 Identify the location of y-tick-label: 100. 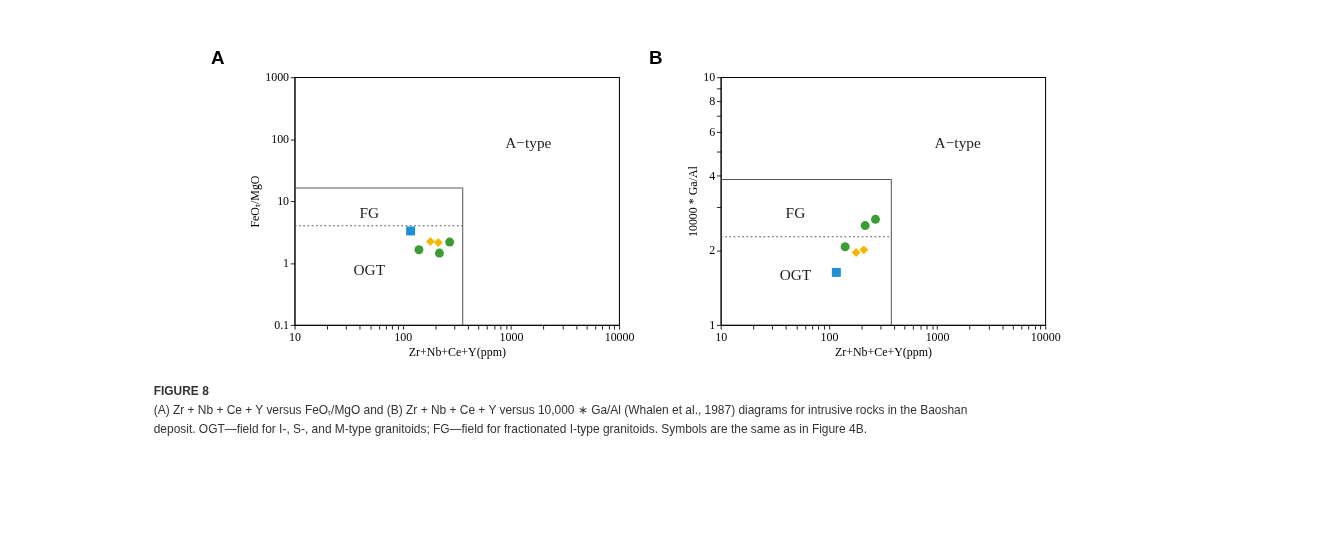
(280, 139).